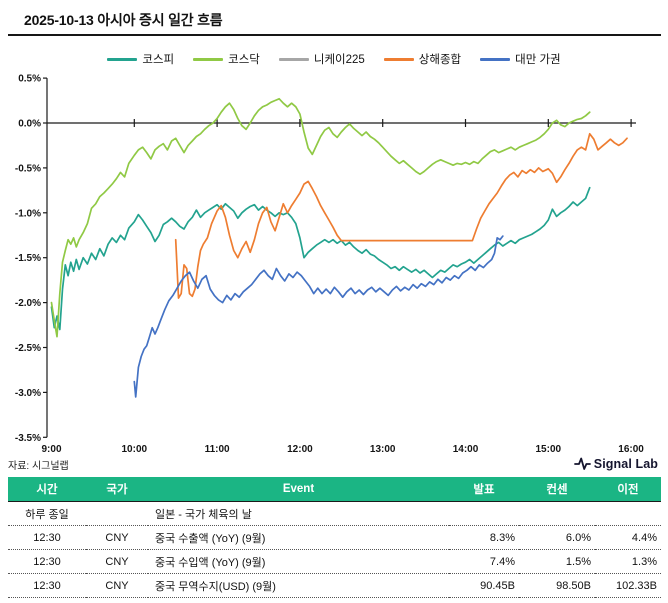 The width and height of the screenshot is (668, 603). What do you see at coordinates (123, 20) in the screenshot?
I see `page-title: 2025-10-13 아시아 증시 일간 흐름` at bounding box center [123, 20].